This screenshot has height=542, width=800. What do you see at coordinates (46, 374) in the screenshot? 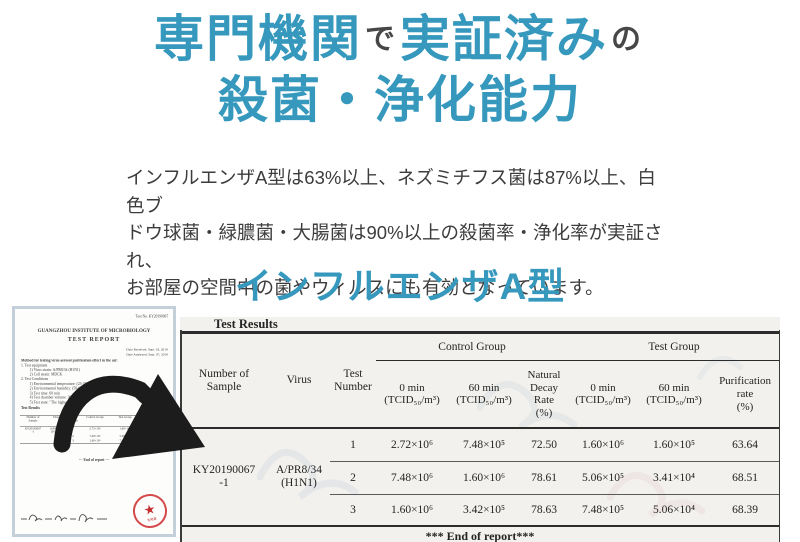
I see `report-line: 2) Cell strain: MDCK` at bounding box center [46, 374].